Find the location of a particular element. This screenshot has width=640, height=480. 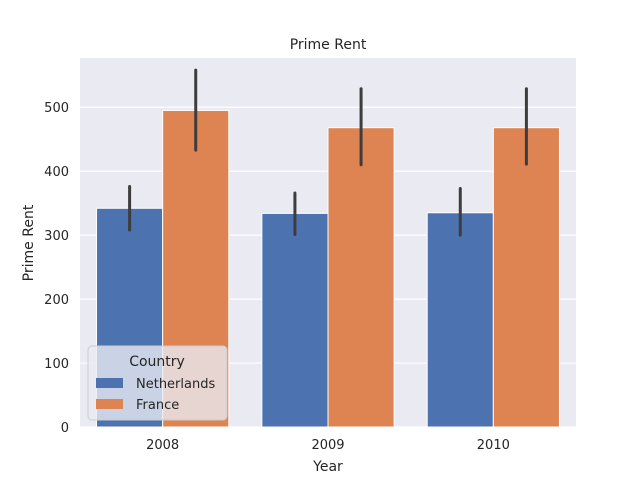

chart-title: Prime Rent is located at coordinates (328, 45).